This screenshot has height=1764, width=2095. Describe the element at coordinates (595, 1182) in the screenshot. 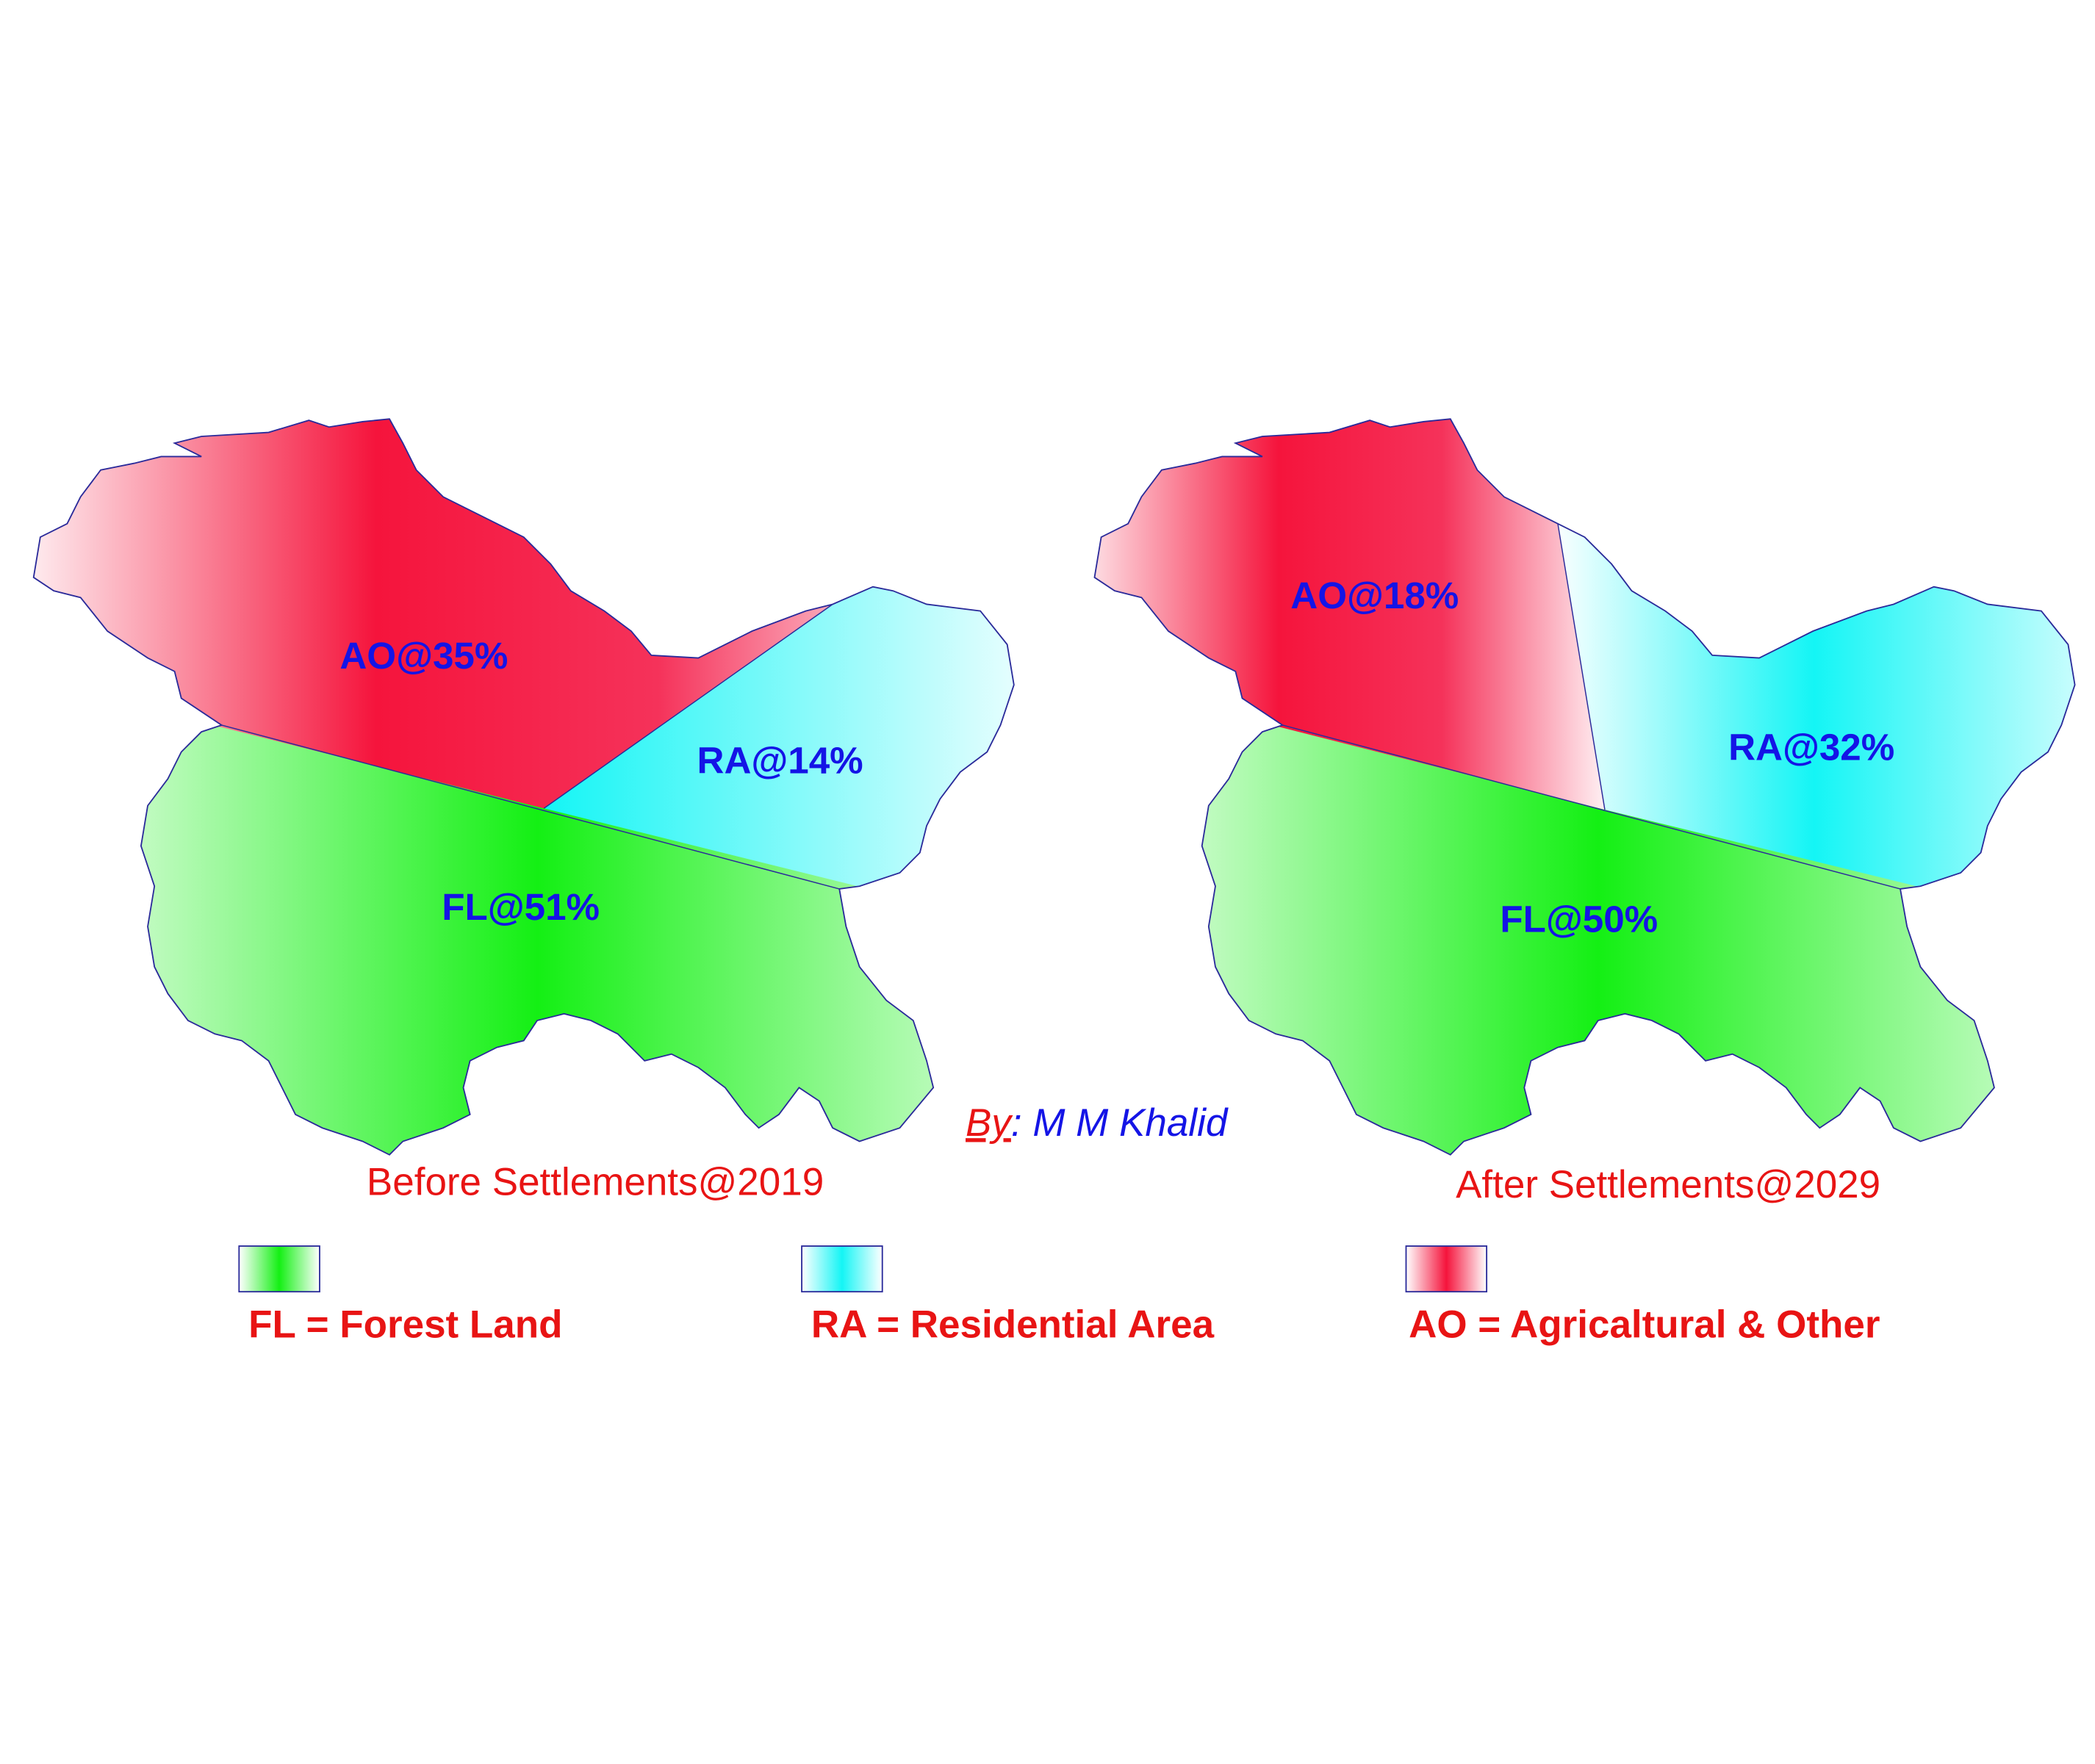

I see `caption-before: Before Settlements@2019` at that location.